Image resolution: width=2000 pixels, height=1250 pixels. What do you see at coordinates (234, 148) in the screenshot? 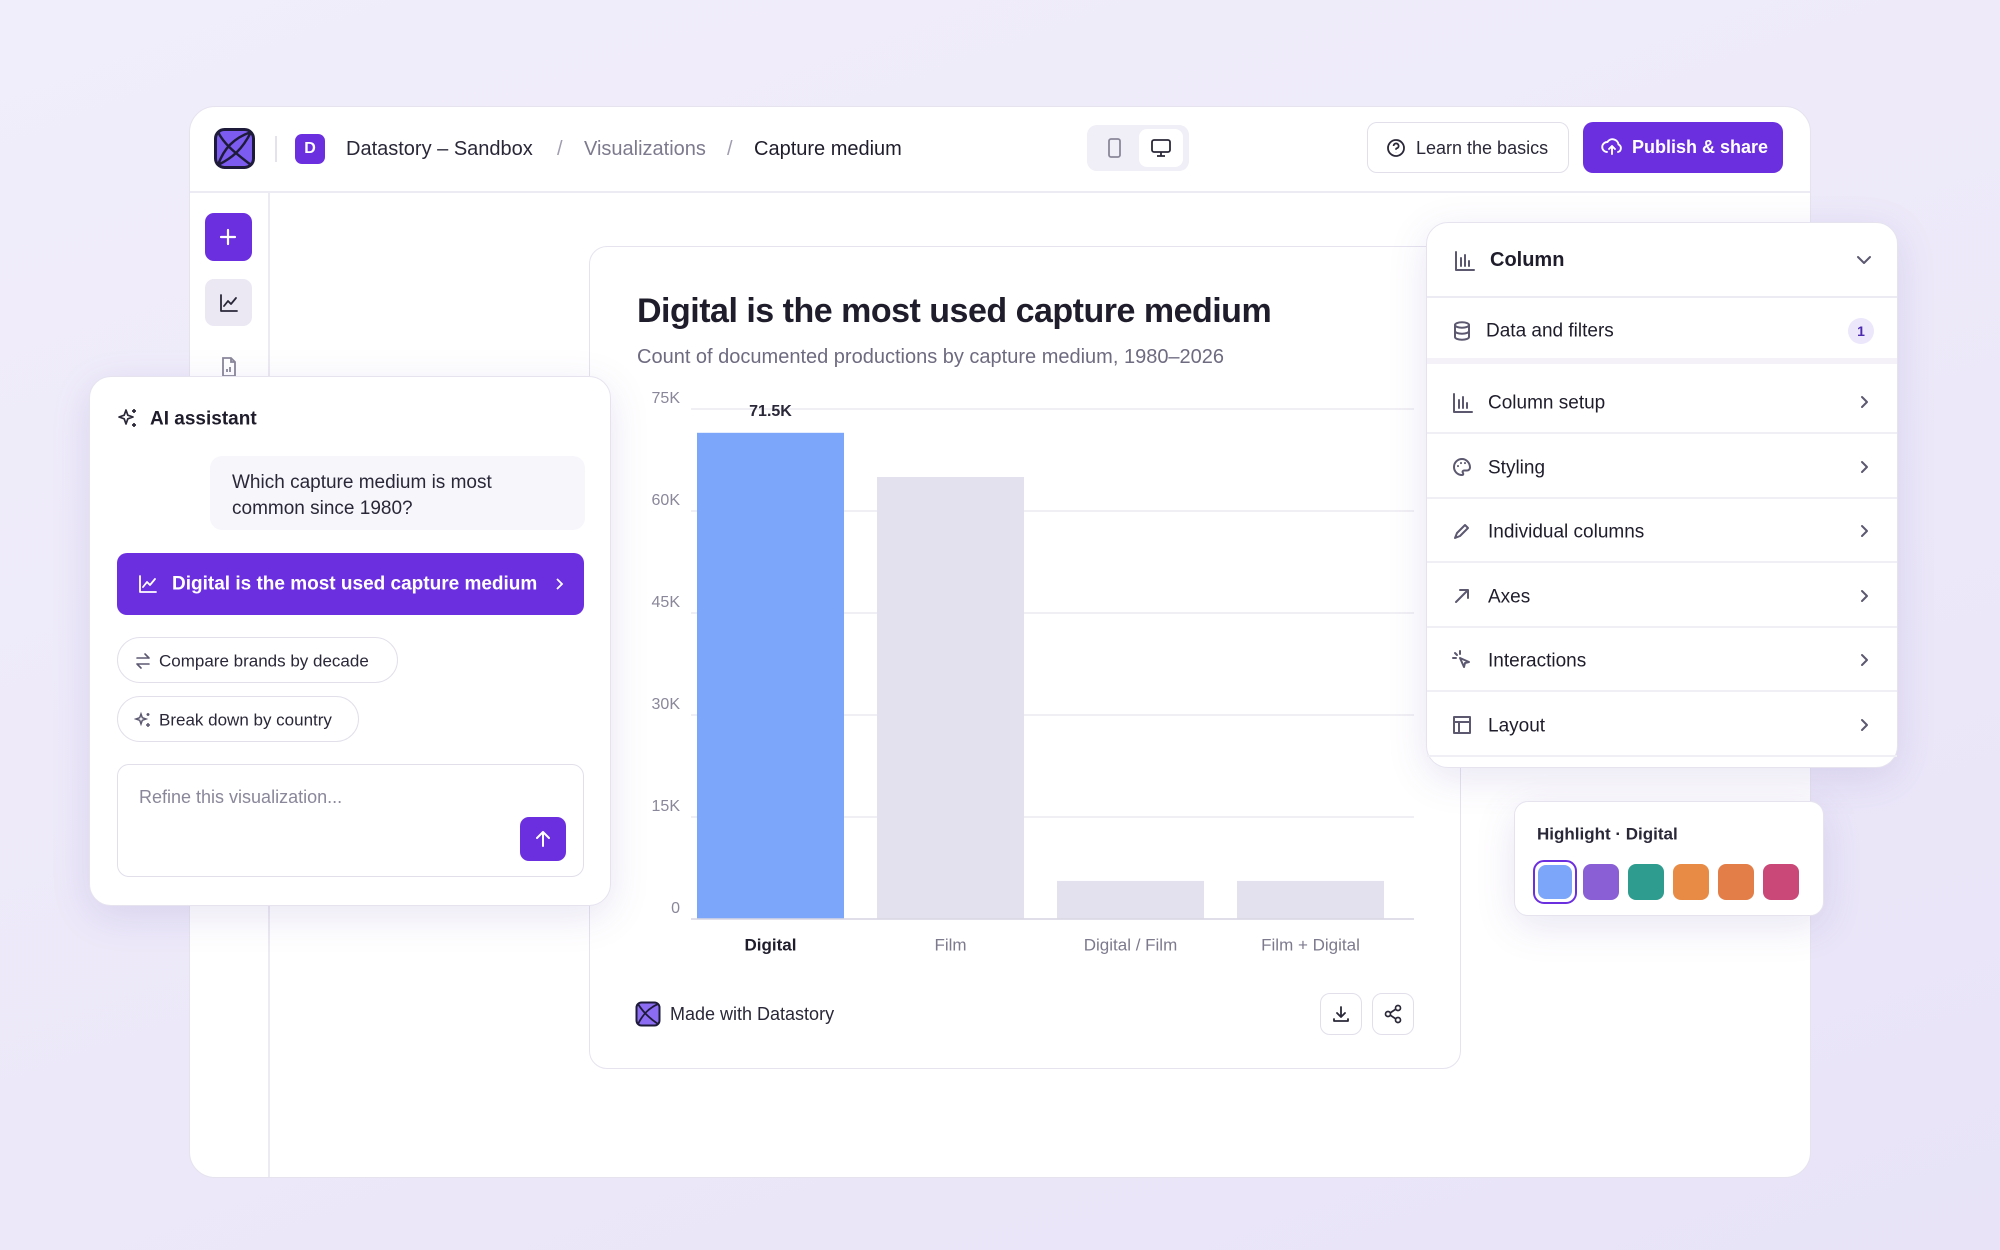
I see `app-logo` at bounding box center [234, 148].